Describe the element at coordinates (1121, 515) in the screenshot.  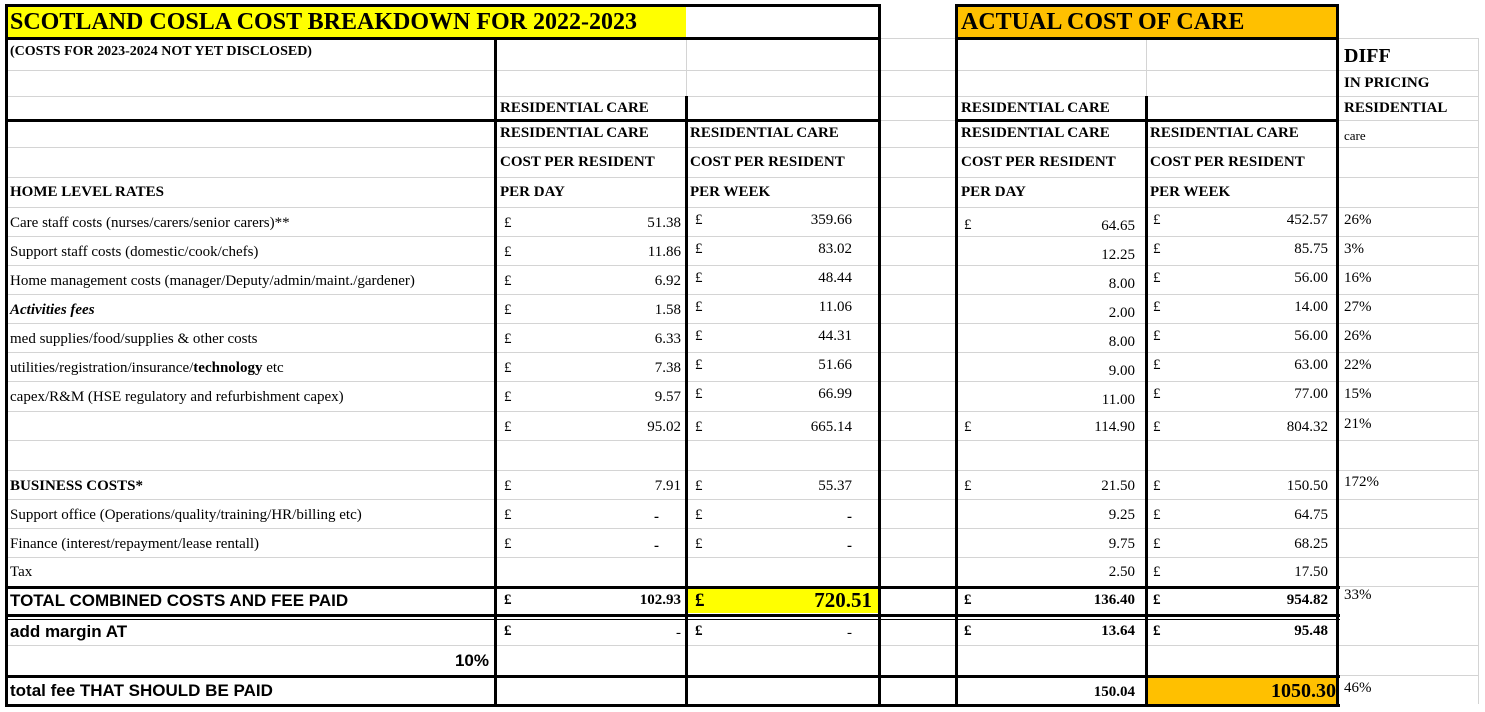
I see `support-actual-day-value: 9.25` at that location.